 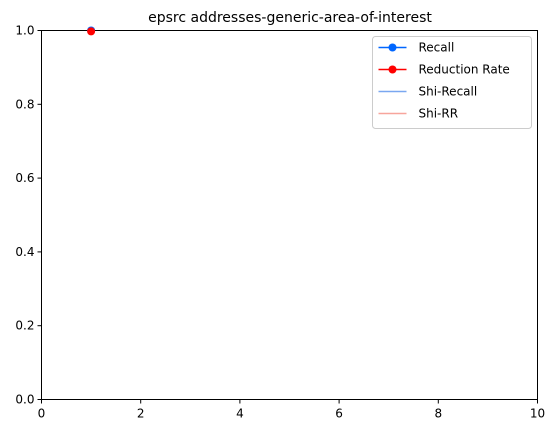 What do you see at coordinates (24, 326) in the screenshot?
I see `y-tick-label: 0.2` at bounding box center [24, 326].